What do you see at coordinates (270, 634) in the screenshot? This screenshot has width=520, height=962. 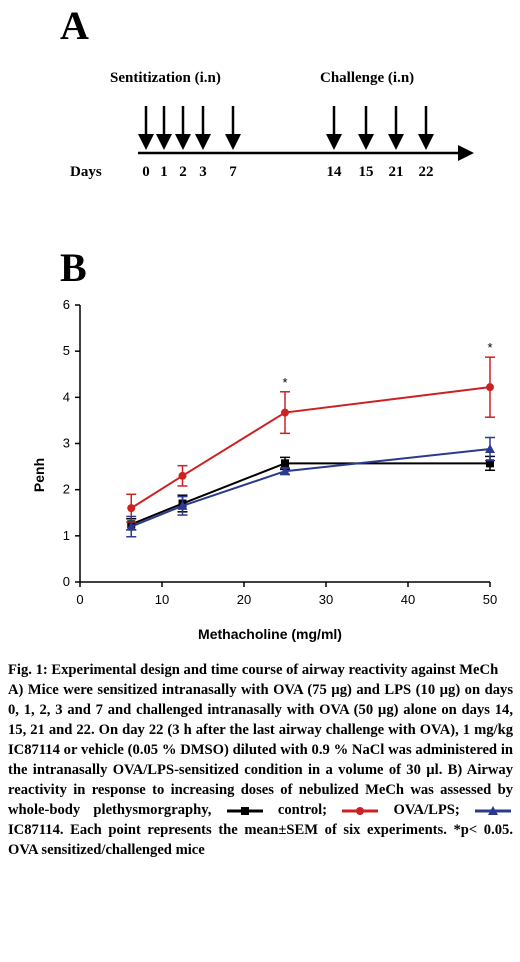 I see `x-axis-title: Methacholine (mg/ml)` at bounding box center [270, 634].